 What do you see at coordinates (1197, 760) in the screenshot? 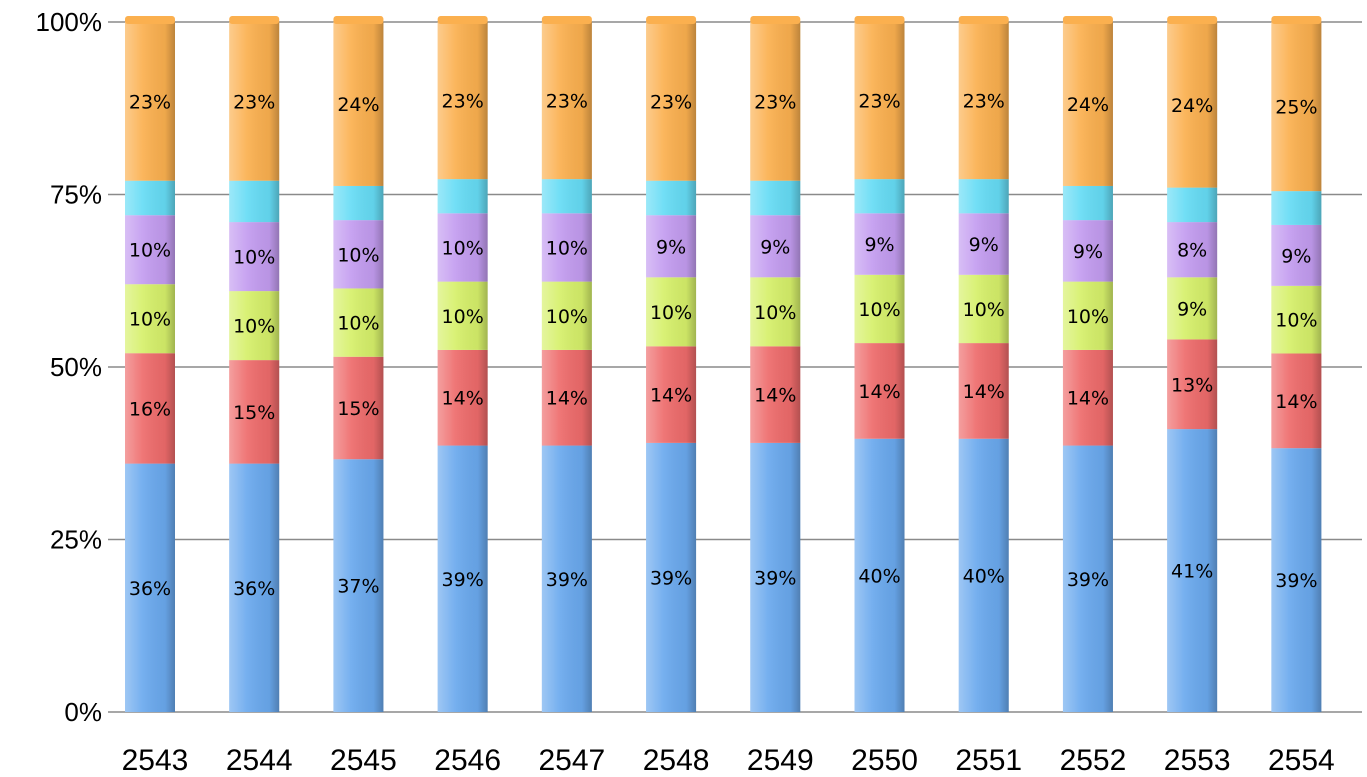
I see `x-tick-label: 2553` at bounding box center [1197, 760].